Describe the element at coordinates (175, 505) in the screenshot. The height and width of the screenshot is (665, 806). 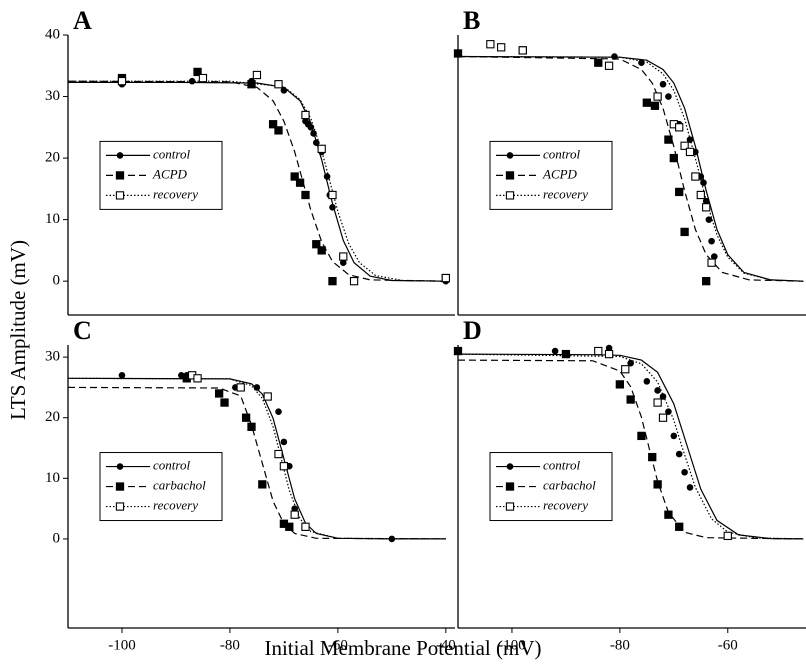
I see `legend-label: recovery` at that location.